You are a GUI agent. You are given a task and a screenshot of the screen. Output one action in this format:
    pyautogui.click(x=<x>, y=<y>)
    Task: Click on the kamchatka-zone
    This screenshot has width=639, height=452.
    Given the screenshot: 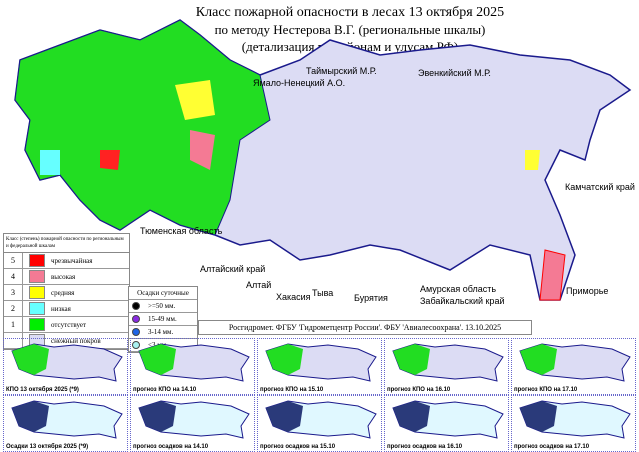 What is the action you would take?
    pyautogui.click(x=532, y=160)
    